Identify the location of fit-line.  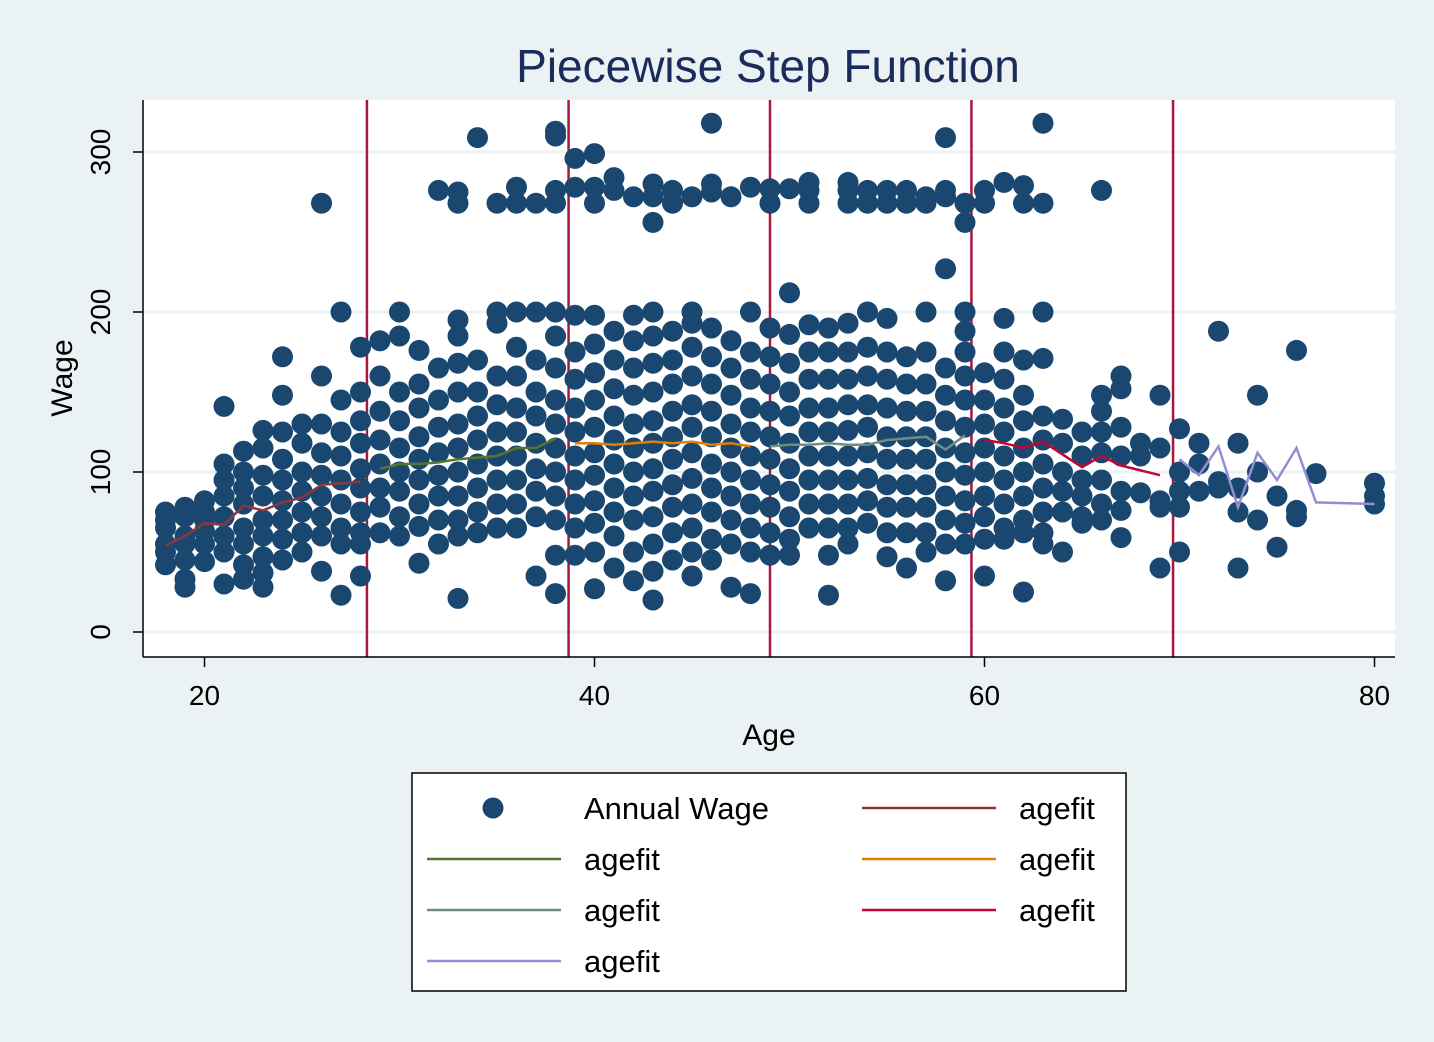
(1276, 477).